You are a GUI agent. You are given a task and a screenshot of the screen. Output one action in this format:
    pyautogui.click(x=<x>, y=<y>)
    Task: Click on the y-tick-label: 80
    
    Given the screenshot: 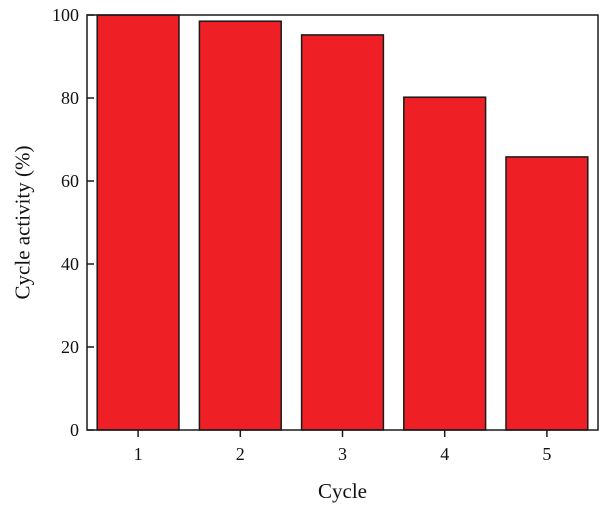 What is the action you would take?
    pyautogui.click(x=70, y=98)
    